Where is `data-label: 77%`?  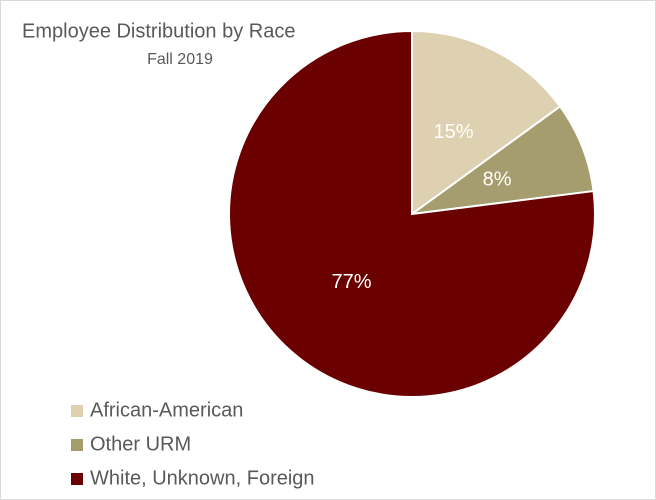 data-label: 77% is located at coordinates (351, 282).